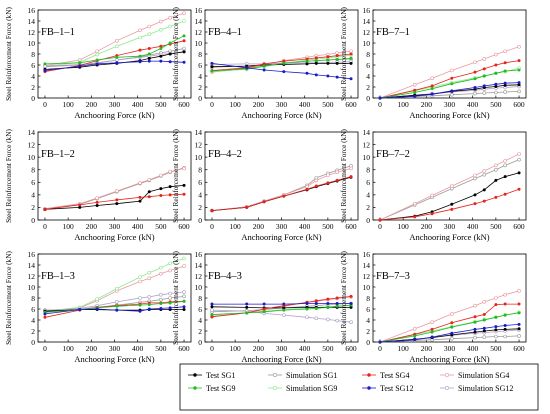 This screenshot has width=550, height=414. What do you see at coordinates (449, 79) in the screenshot?
I see `series-test-sg4` at bounding box center [449, 79].